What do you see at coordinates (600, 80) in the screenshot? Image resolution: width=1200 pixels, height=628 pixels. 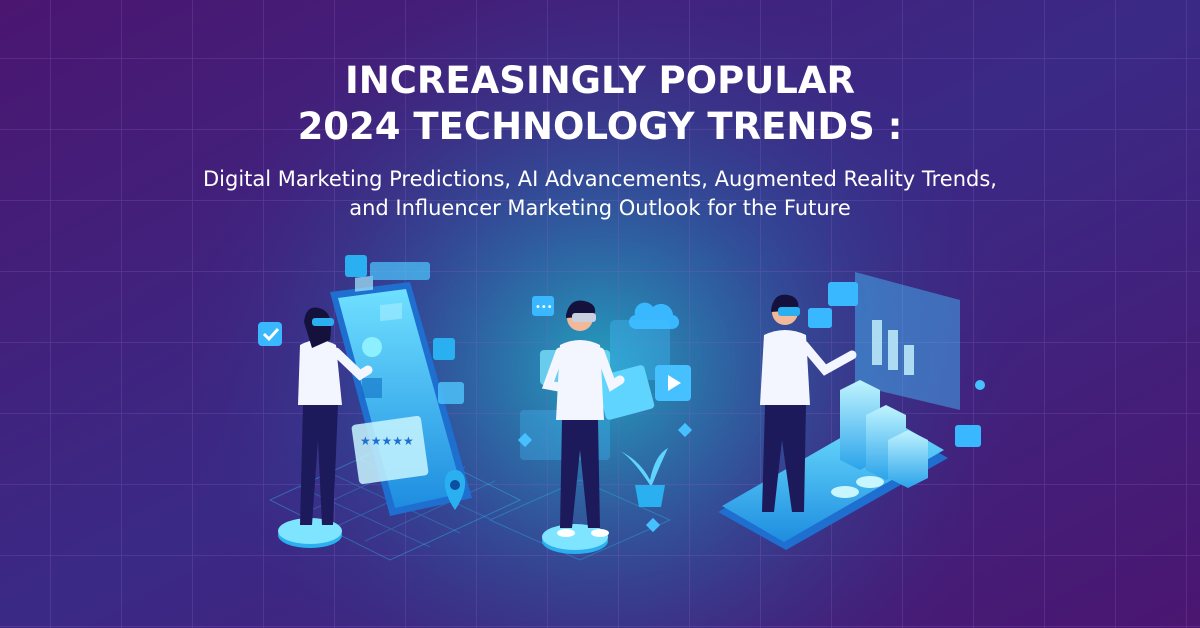 I see `title-line: INCREASINGLY POPULAR` at bounding box center [600, 80].